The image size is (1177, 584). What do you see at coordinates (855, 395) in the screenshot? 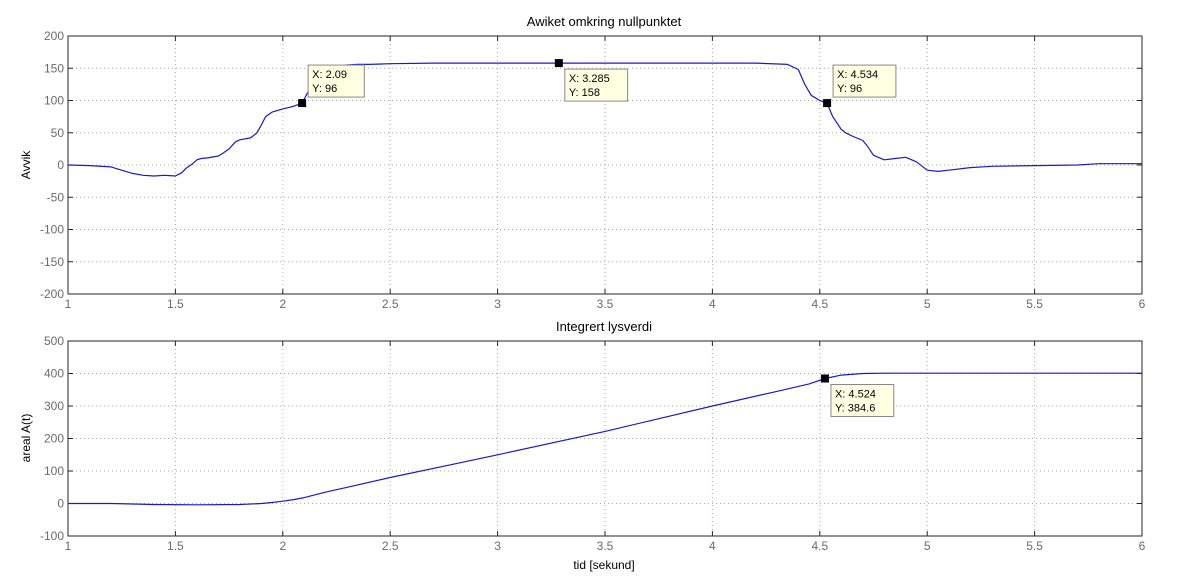
I see `bottom-datatip-text: X: 4.524` at bounding box center [855, 395].